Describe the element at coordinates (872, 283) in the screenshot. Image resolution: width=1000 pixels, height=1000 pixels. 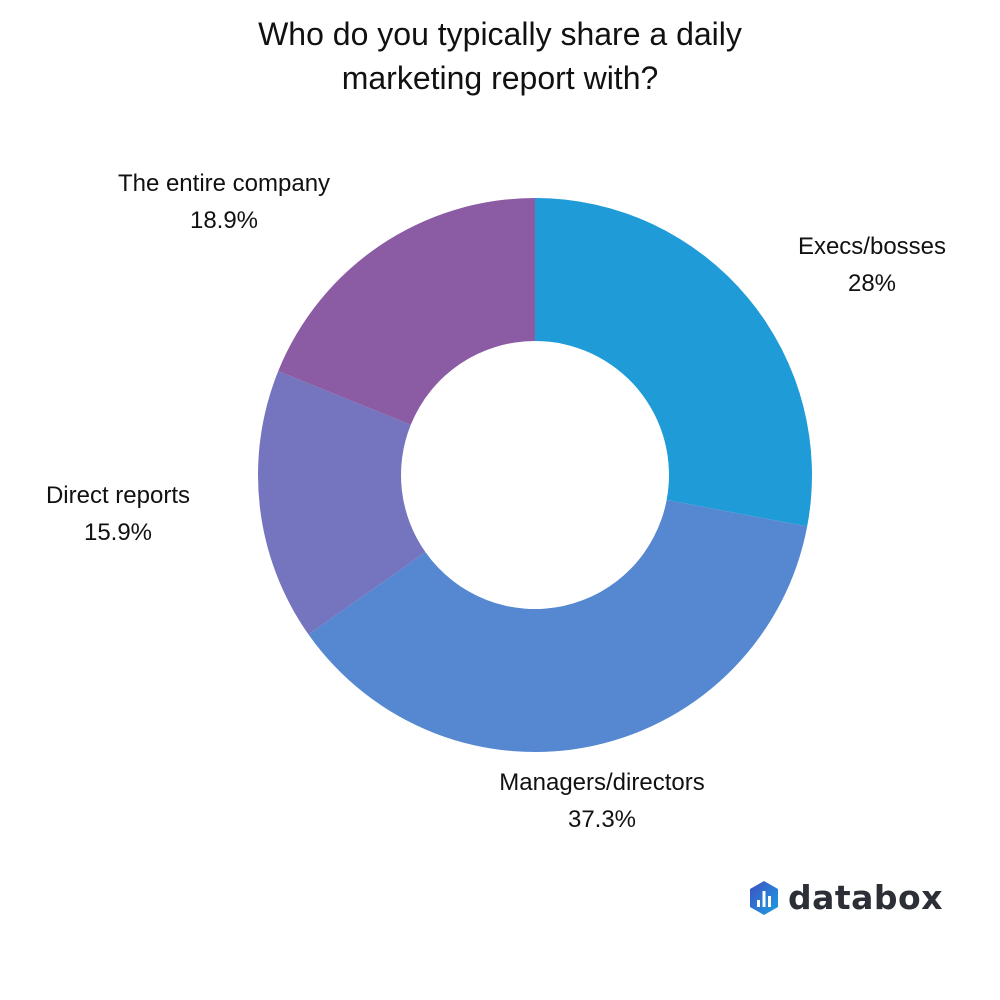
I see `value-execs: 28%` at that location.